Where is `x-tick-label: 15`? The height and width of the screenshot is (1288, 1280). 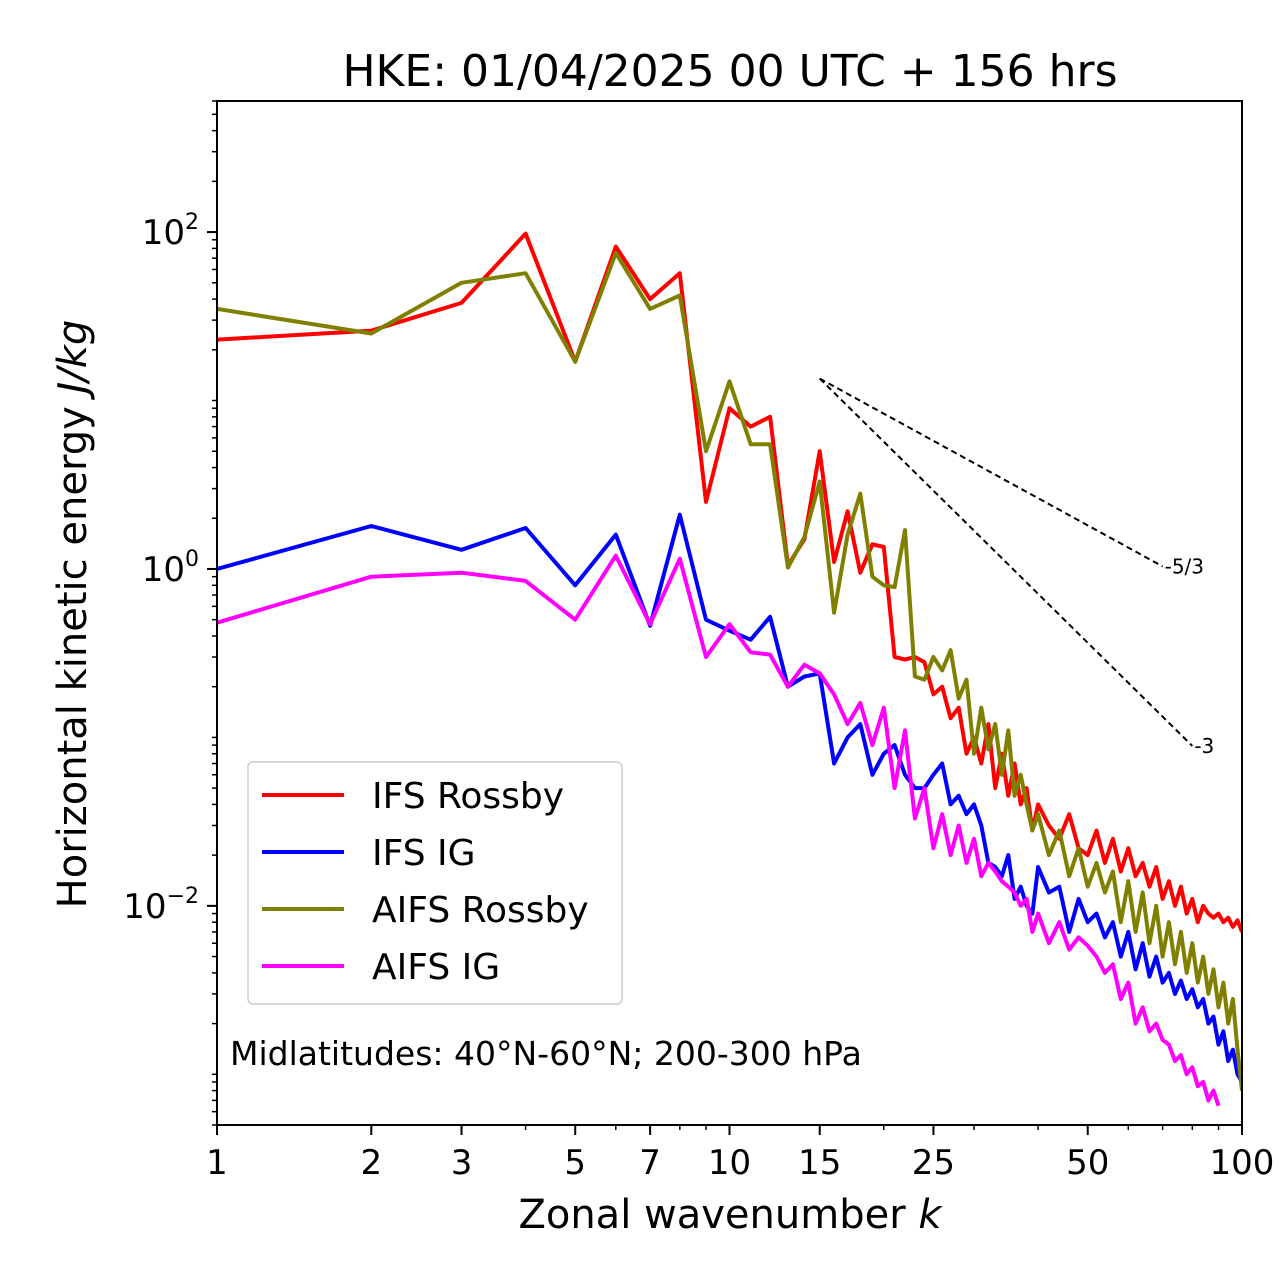 x-tick-label: 15 is located at coordinates (819, 1163).